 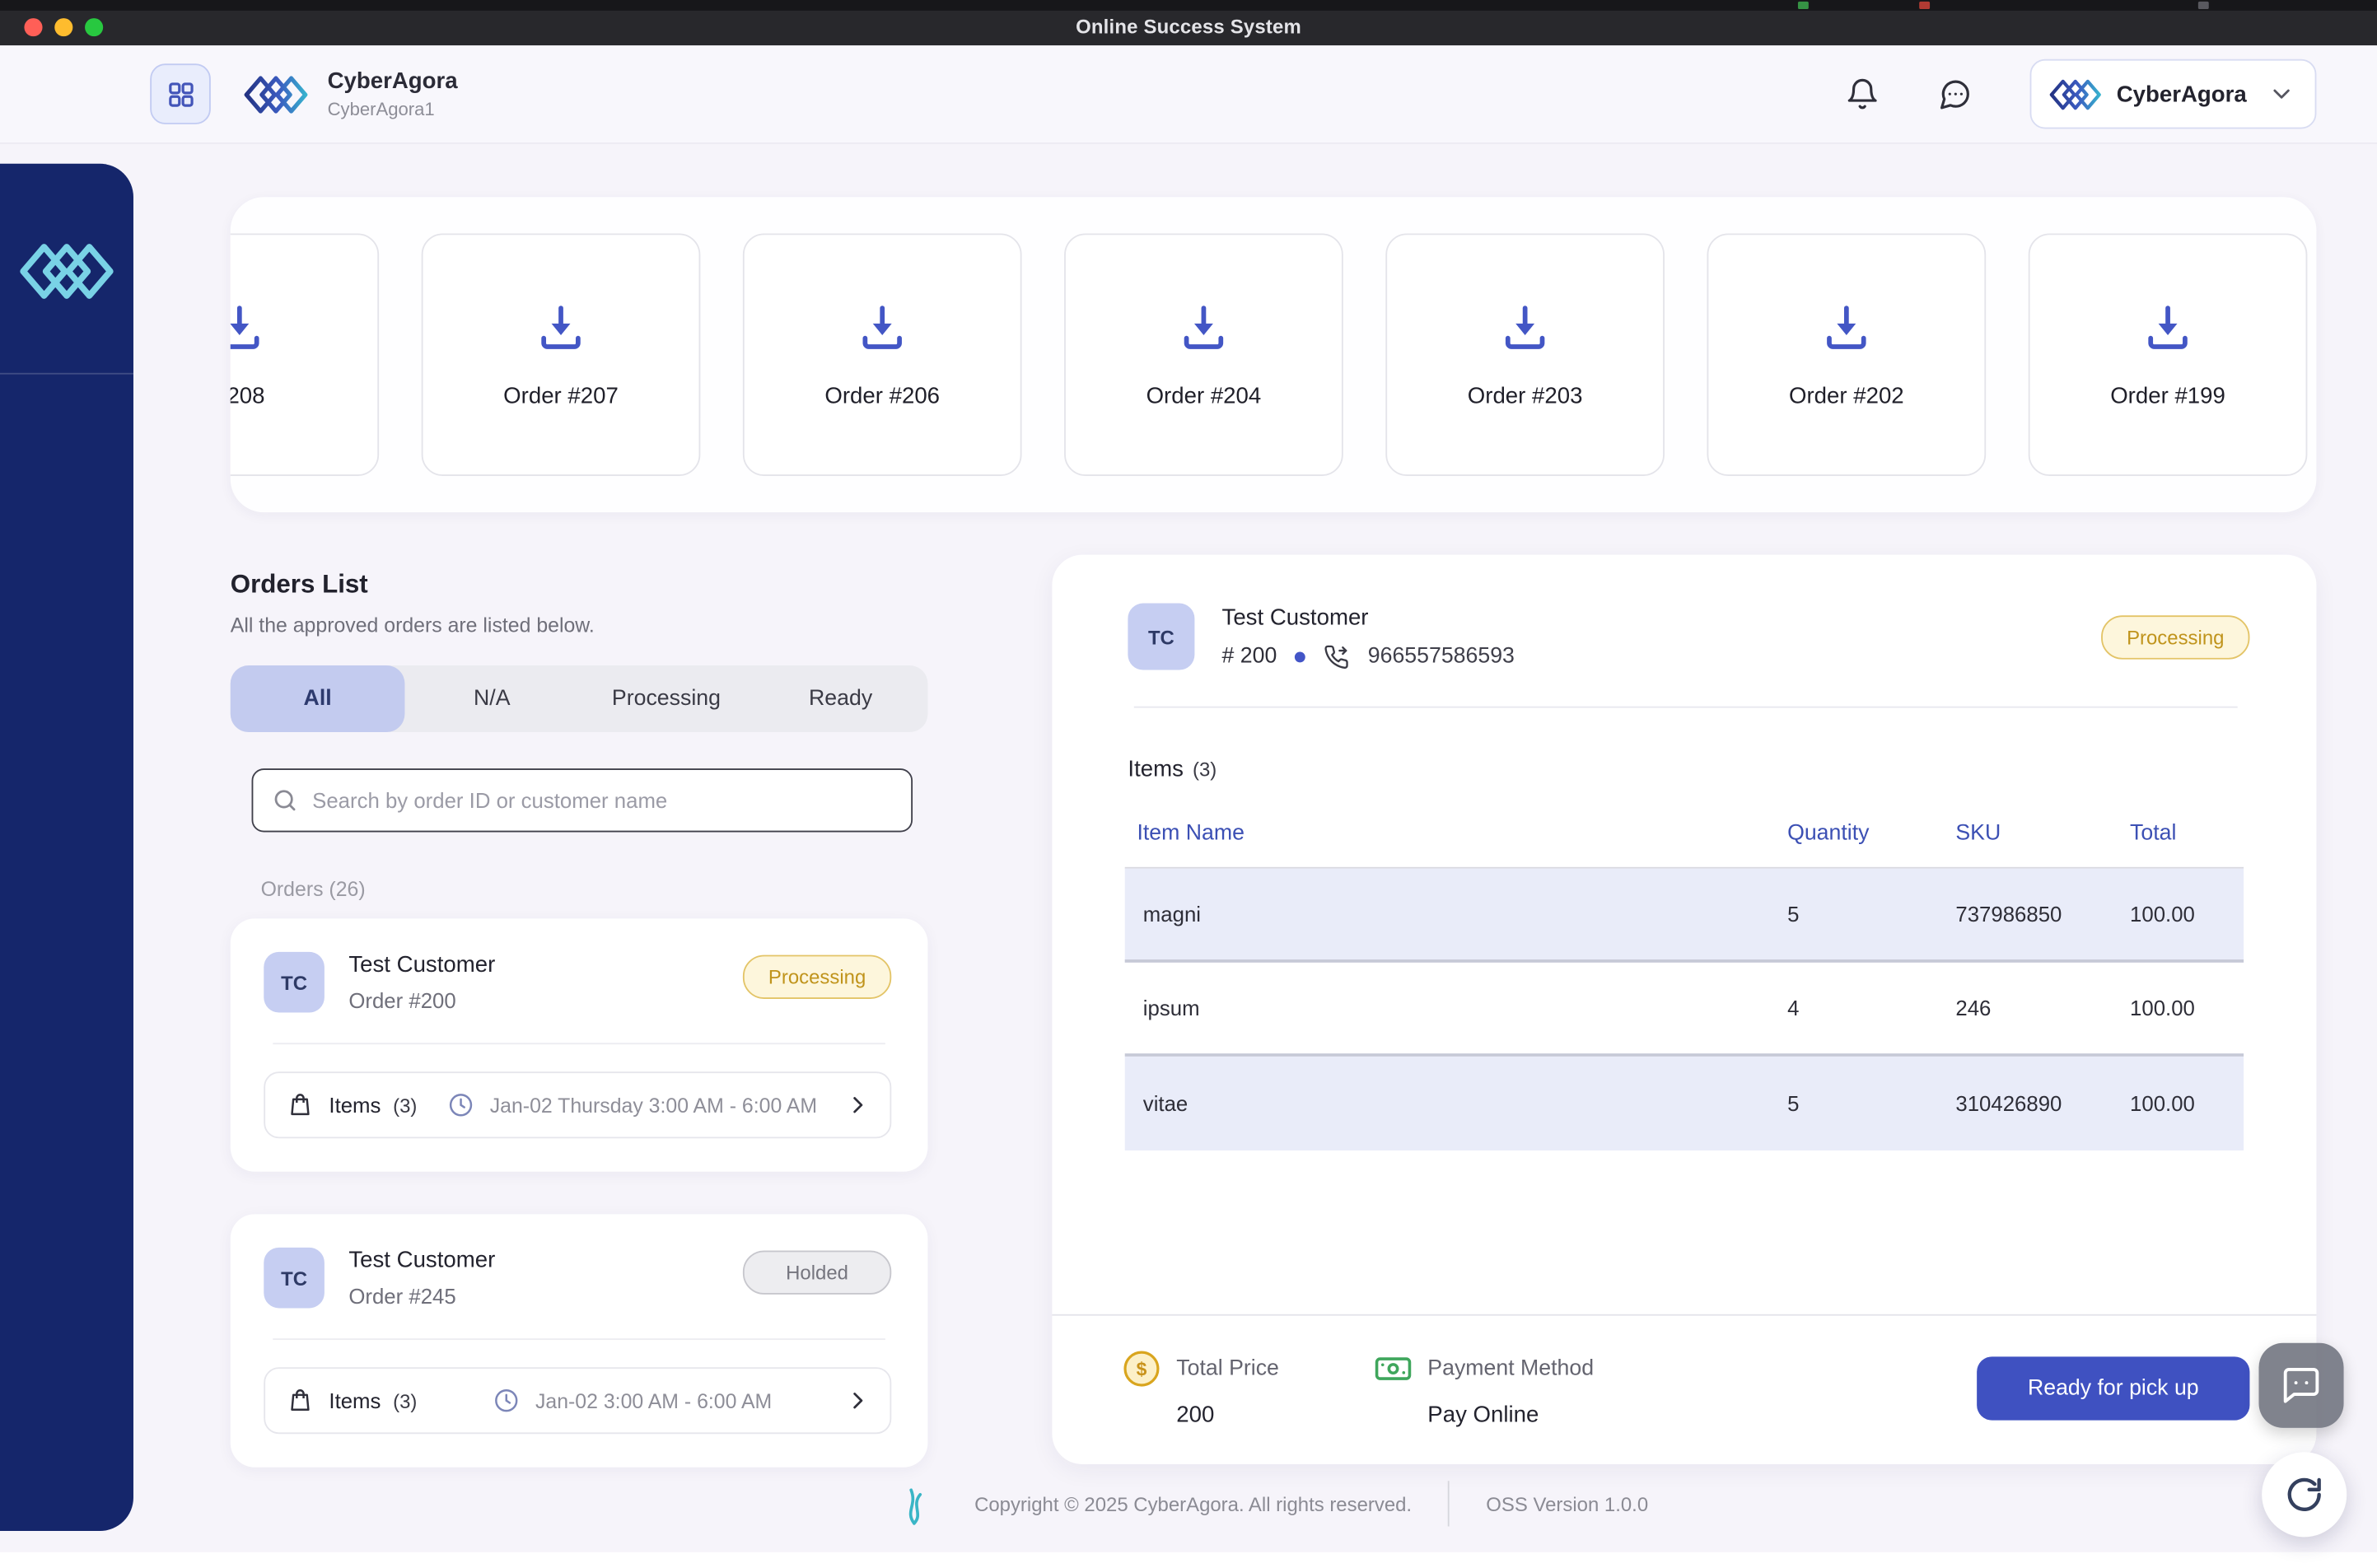 What do you see at coordinates (579, 1341) in the screenshot?
I see `order-list-item: TC Test Customer Order #245 Holded Items` at bounding box center [579, 1341].